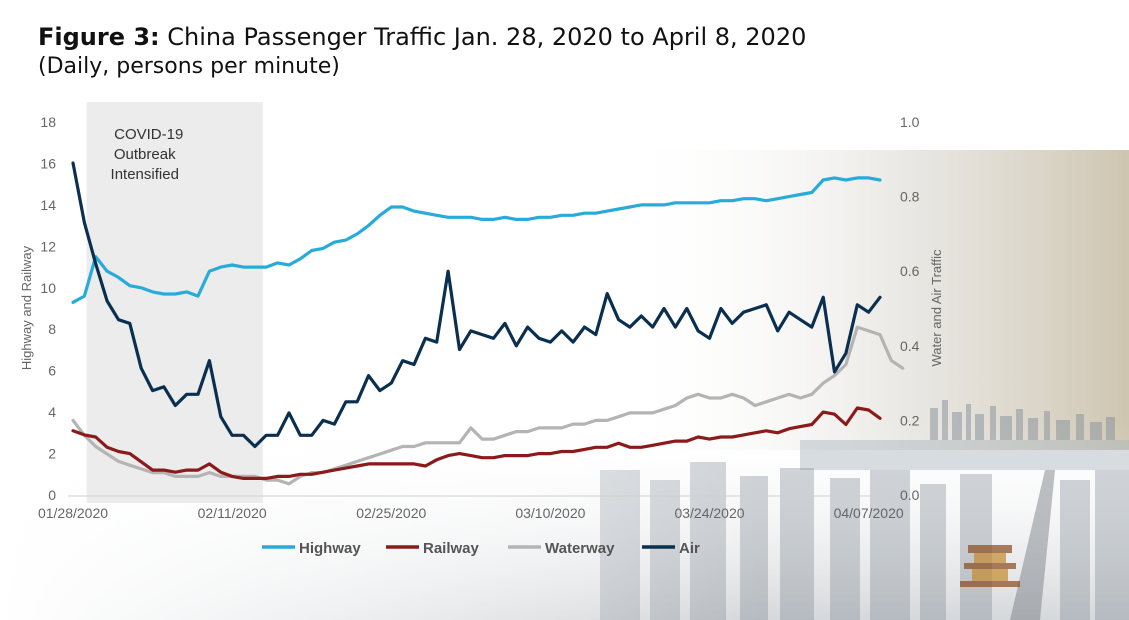 The width and height of the screenshot is (1129, 620). Describe the element at coordinates (52, 495) in the screenshot. I see `left-axis-tick-label: 0` at that location.